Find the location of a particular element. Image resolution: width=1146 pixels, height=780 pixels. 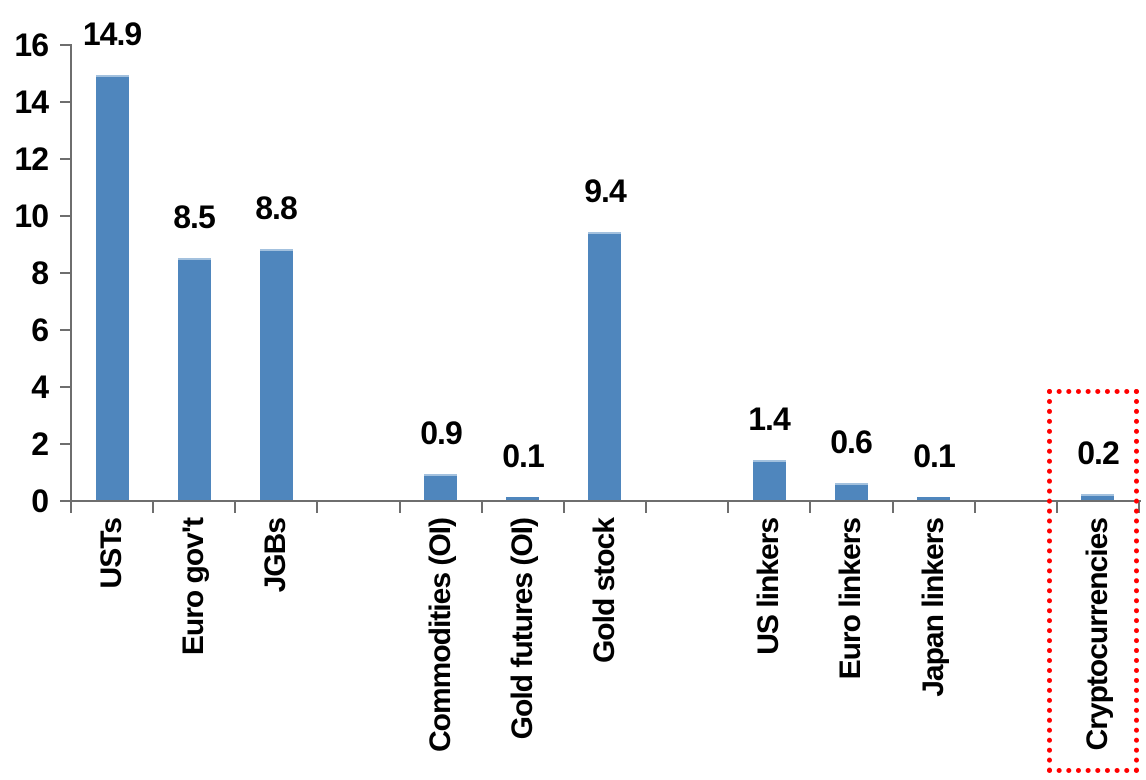

category-label: Gold stock is located at coordinates (604, 591).